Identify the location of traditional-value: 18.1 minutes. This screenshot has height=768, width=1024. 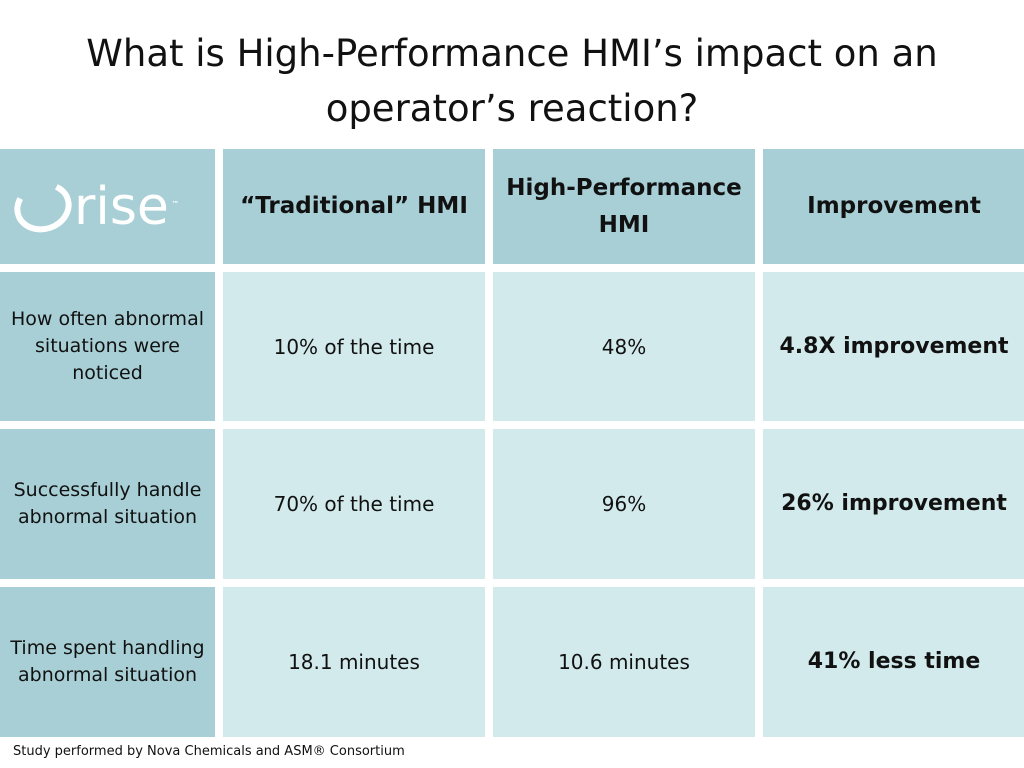
(354, 662).